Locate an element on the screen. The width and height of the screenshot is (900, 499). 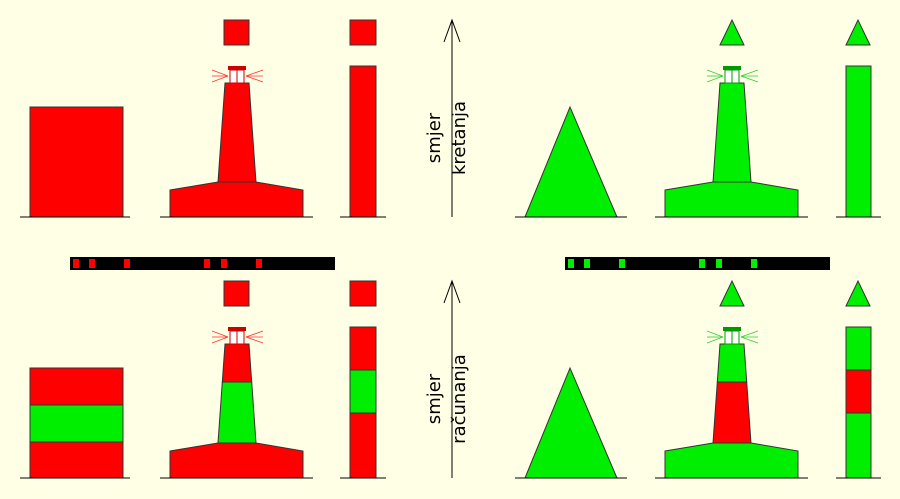
light-rhythm is located at coordinates (450, 263).